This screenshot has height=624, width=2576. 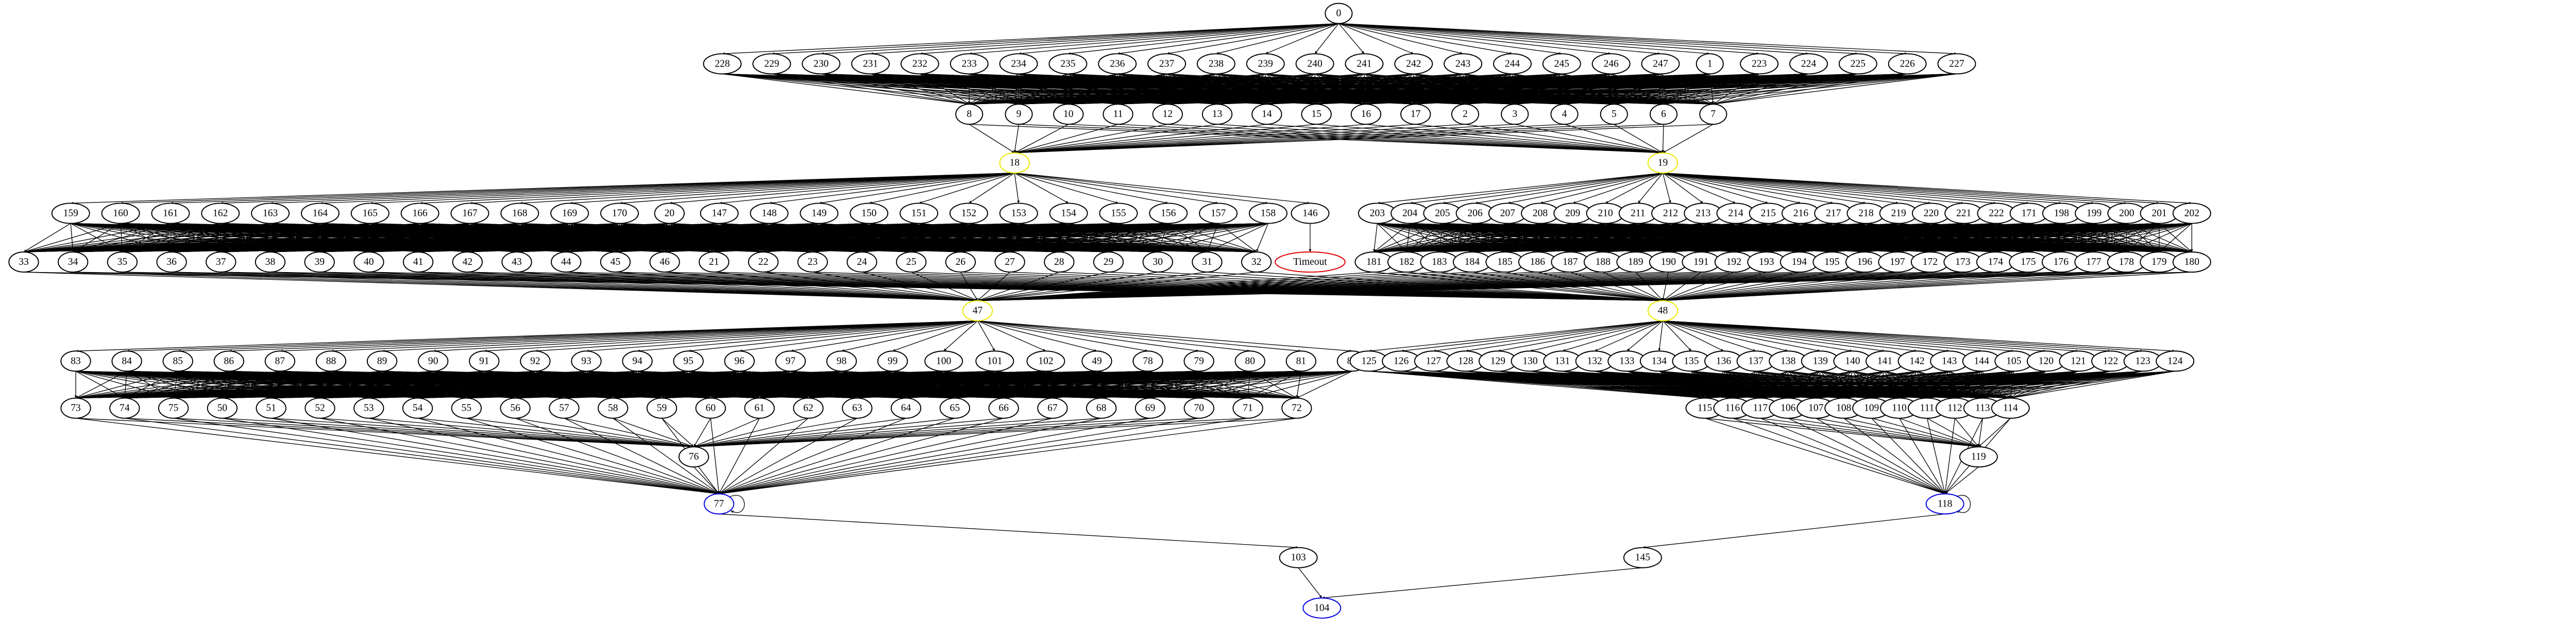 I want to click on node-label: 209, so click(x=1572, y=213).